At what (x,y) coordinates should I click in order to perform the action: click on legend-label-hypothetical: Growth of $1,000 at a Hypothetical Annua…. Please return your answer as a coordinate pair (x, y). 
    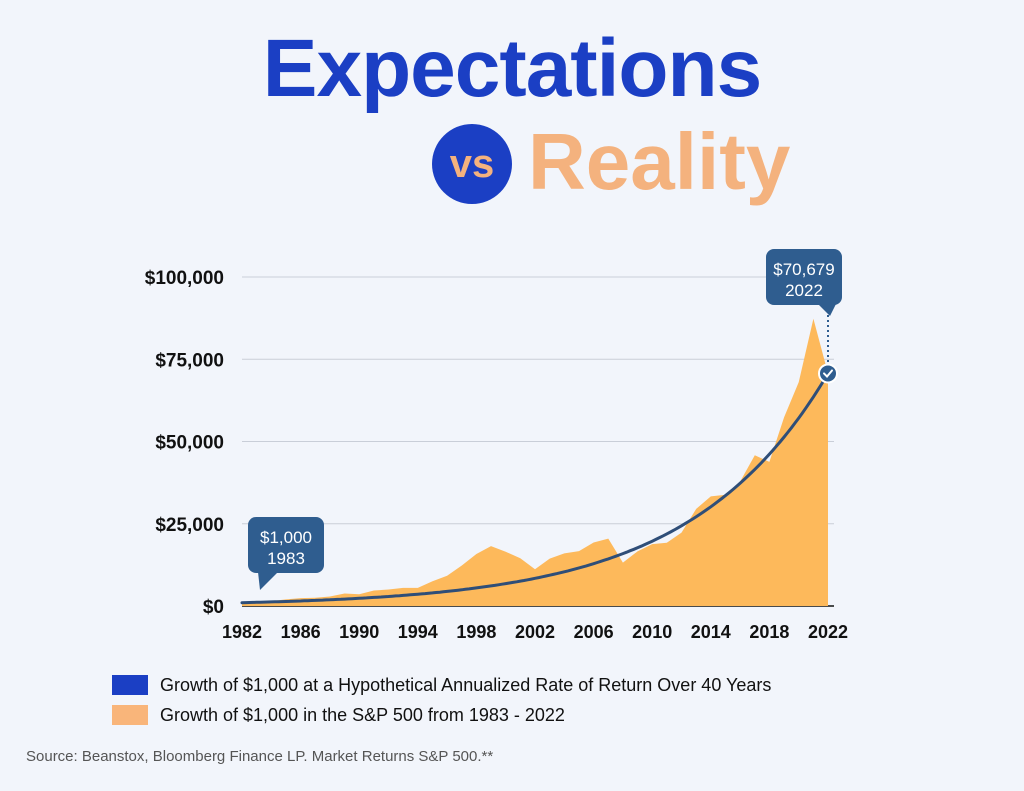
    Looking at the image, I should click on (466, 684).